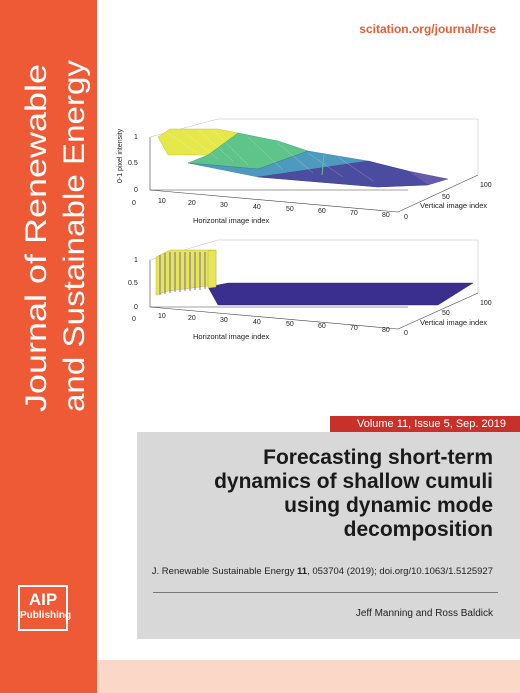 This screenshot has height=693, width=520. I want to click on top-ylabel: Vertical image index, so click(453, 205).